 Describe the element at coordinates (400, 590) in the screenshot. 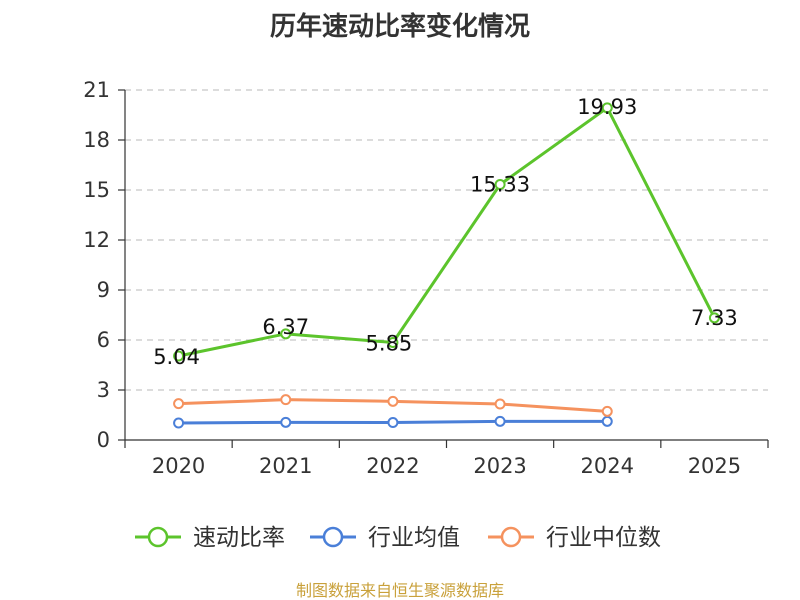

I see `source-note: 制图数据来自恒生聚源数据库` at that location.